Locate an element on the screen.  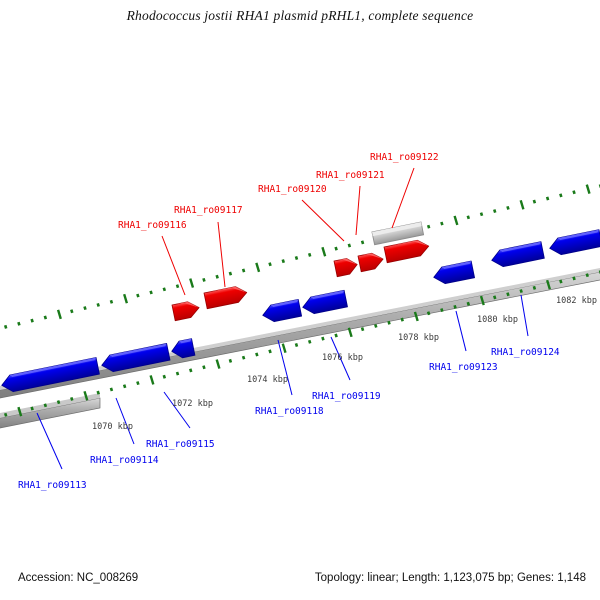
gene-label: RHA1_ro09121 is located at coordinates (350, 175).